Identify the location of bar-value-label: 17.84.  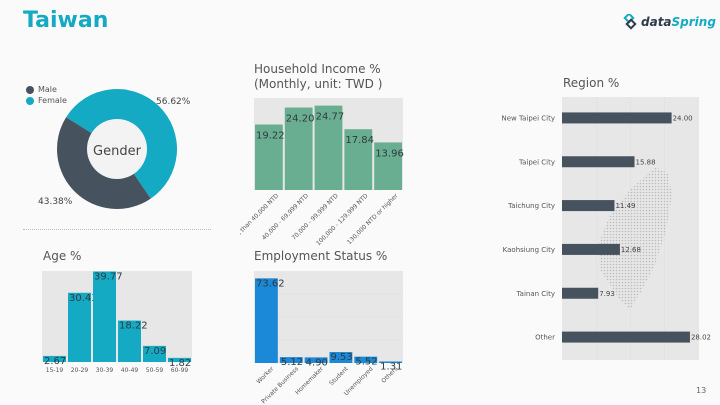
(359, 140).